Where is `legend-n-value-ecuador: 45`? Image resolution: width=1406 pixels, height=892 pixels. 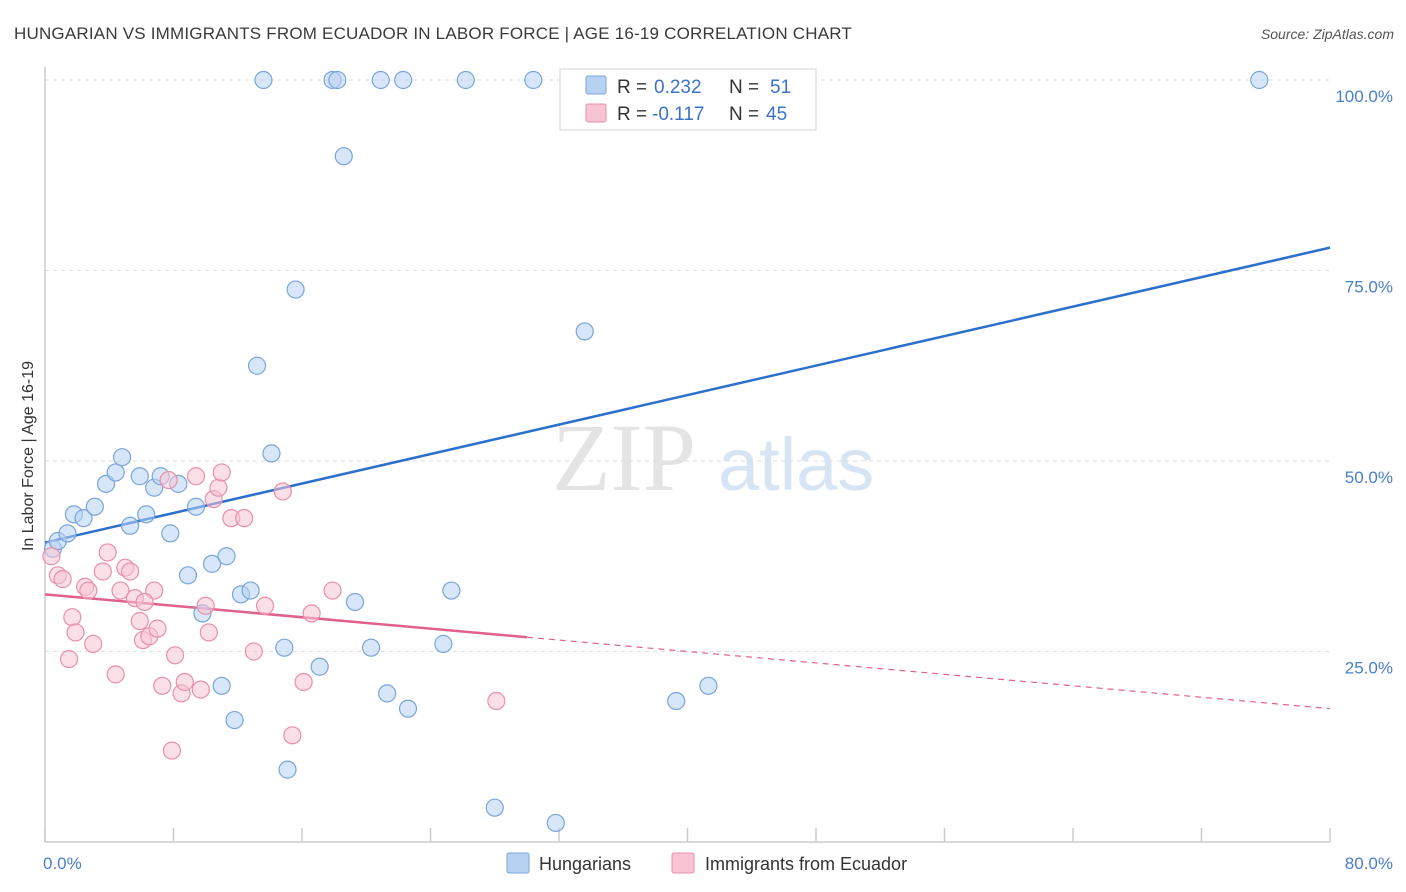 legend-n-value-ecuador: 45 is located at coordinates (776, 114).